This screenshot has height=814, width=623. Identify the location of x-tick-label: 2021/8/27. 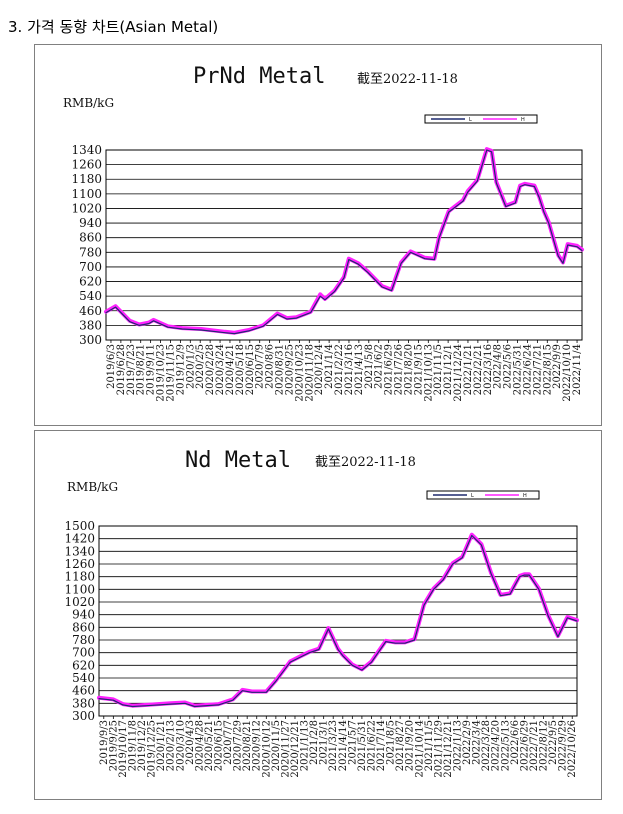
(400, 745).